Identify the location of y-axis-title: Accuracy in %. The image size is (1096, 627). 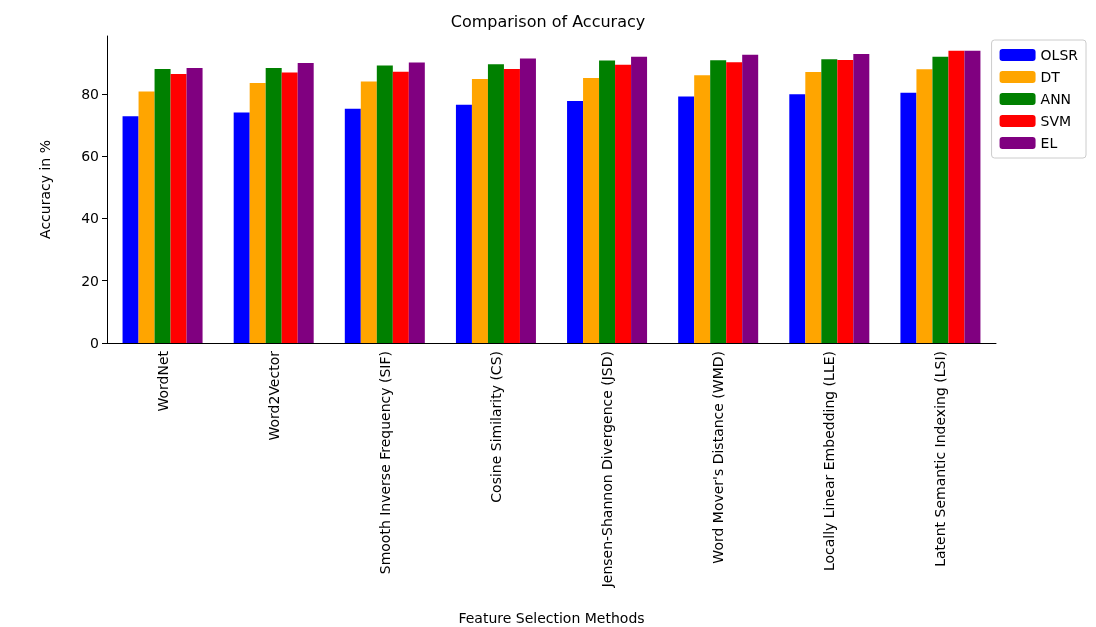
(45, 189).